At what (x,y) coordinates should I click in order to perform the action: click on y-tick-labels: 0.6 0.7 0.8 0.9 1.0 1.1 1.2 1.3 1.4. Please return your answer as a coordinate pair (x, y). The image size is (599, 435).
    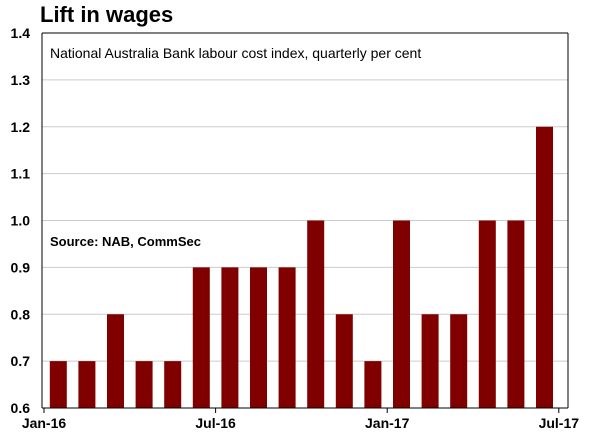
    Looking at the image, I should click on (21, 220).